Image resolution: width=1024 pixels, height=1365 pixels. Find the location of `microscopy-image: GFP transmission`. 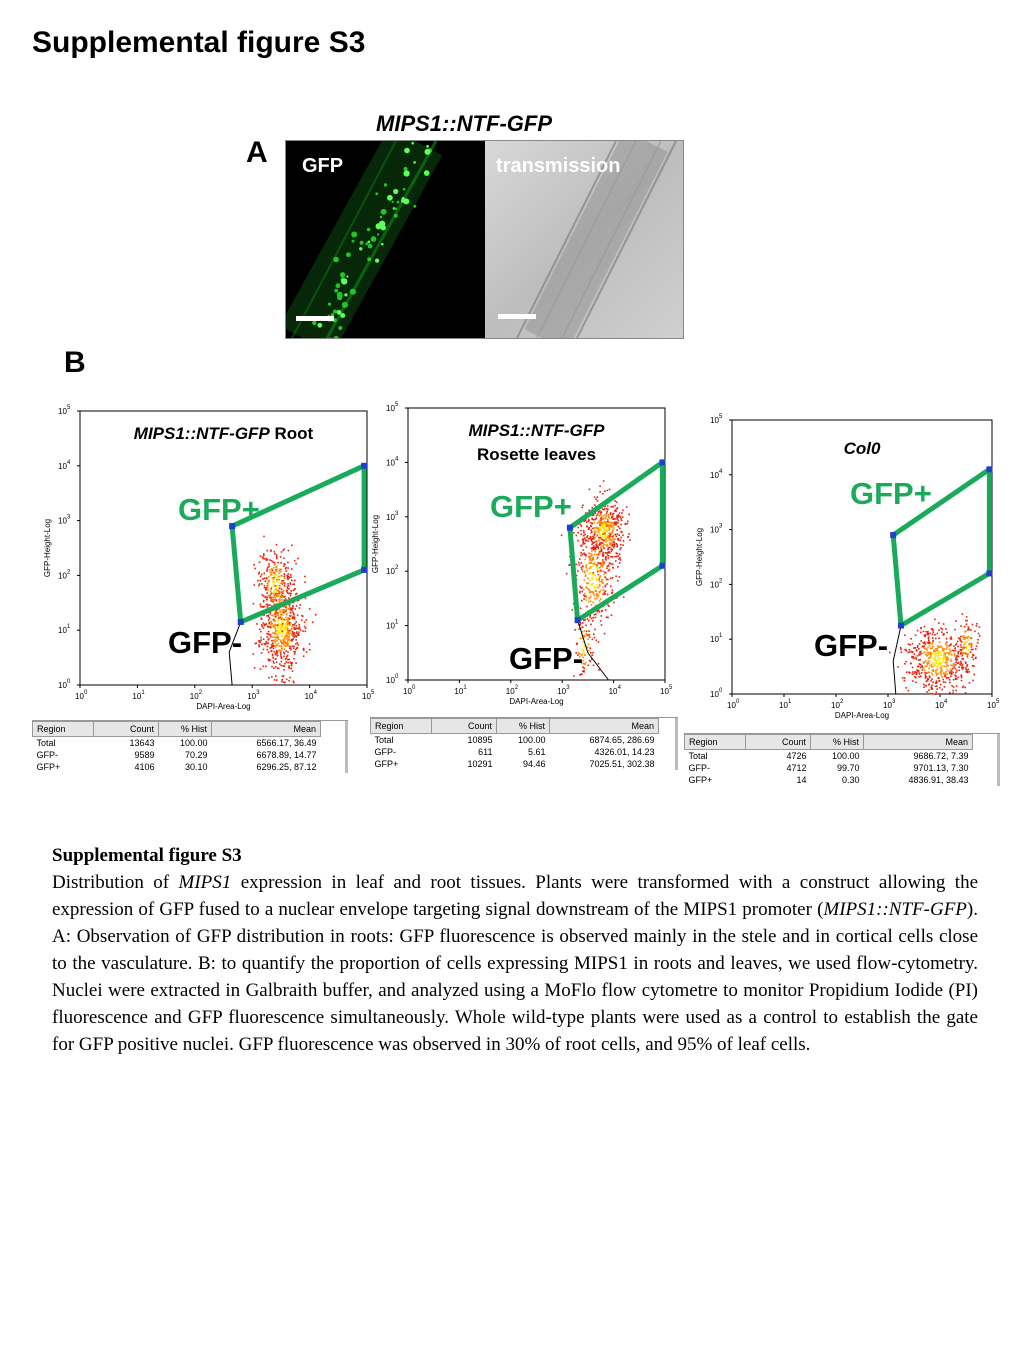

microscopy-image: GFP transmission is located at coordinates (484, 239).